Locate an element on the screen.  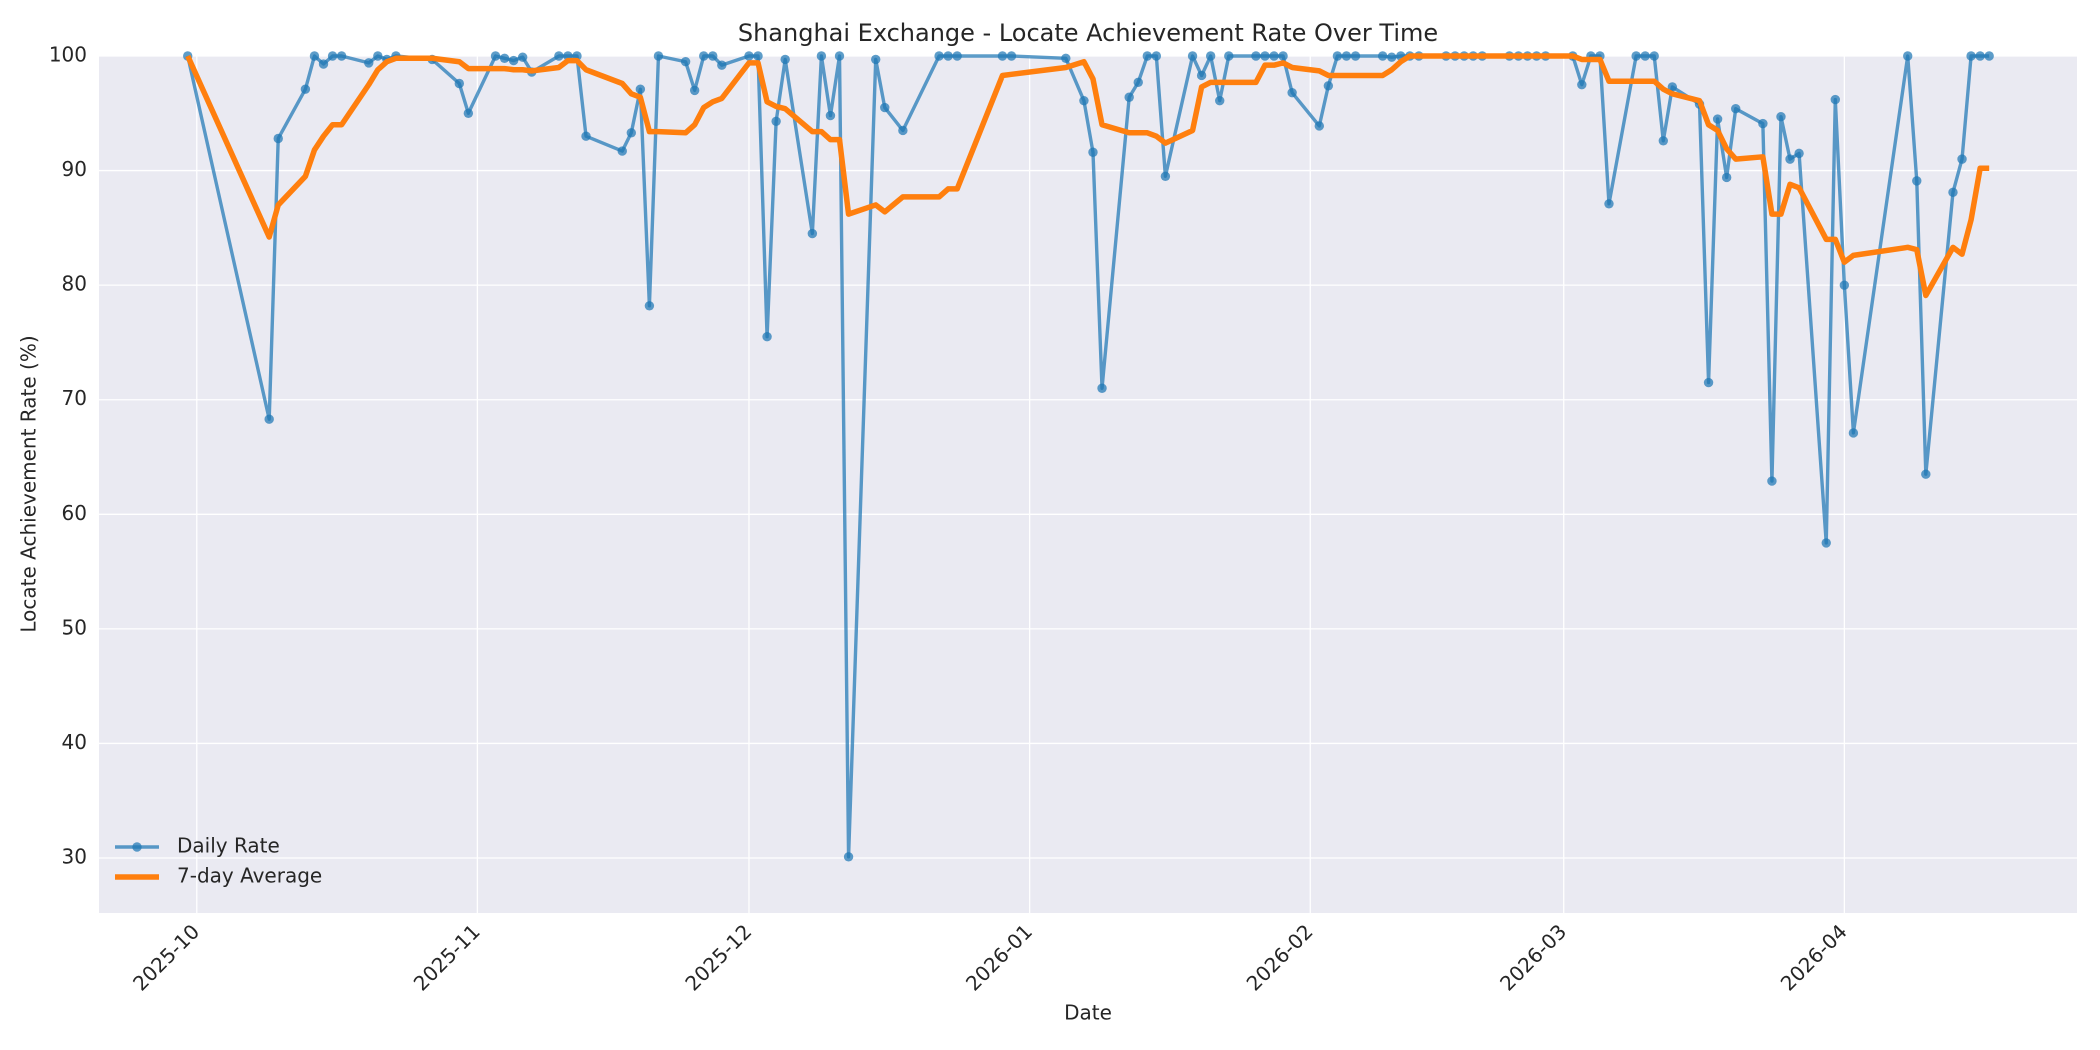
y-tick-label: 90 is located at coordinates (74, 169).